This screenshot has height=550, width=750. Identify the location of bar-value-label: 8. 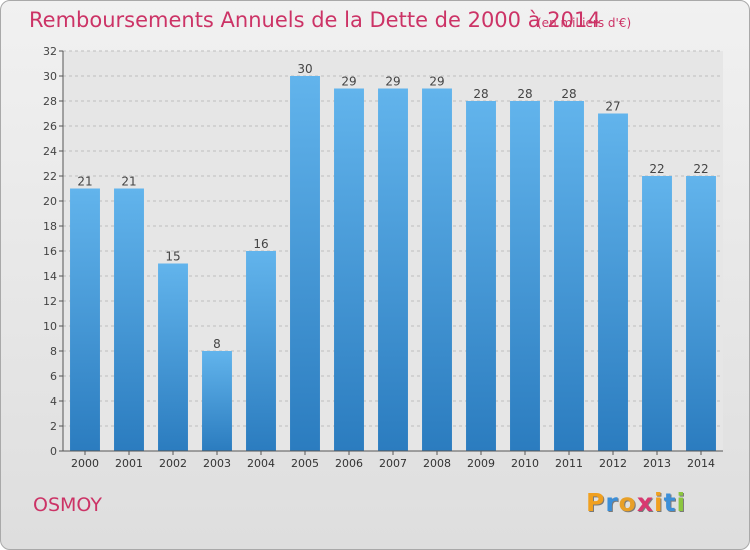
(217, 344).